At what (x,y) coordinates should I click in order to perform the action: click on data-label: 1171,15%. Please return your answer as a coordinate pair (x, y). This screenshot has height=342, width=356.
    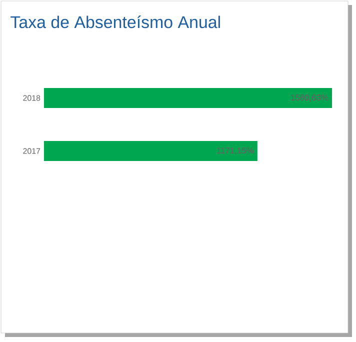
    Looking at the image, I should click on (235, 151).